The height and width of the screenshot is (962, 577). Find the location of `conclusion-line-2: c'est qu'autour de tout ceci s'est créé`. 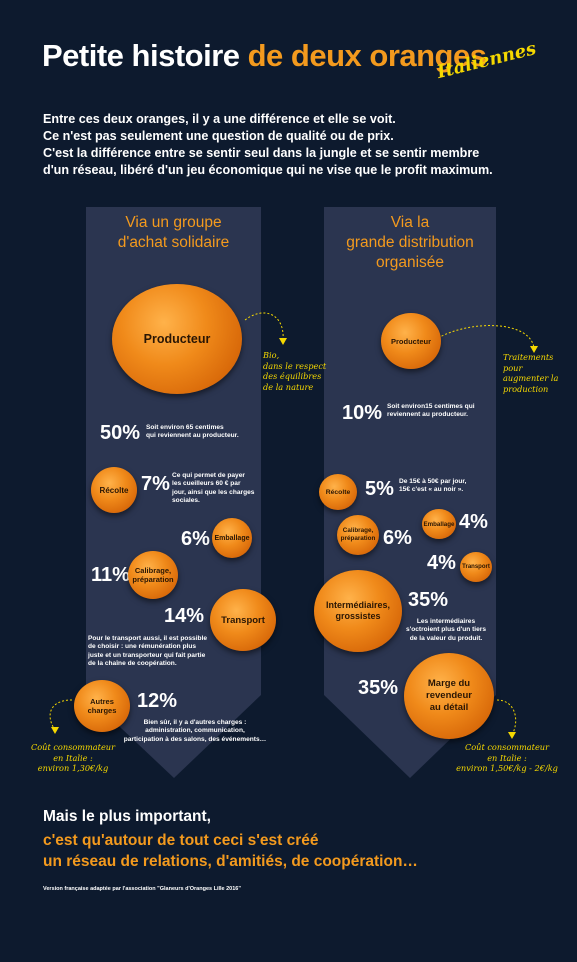

conclusion-line-2: c'est qu'autour de tout ceci s'est créé is located at coordinates (181, 840).